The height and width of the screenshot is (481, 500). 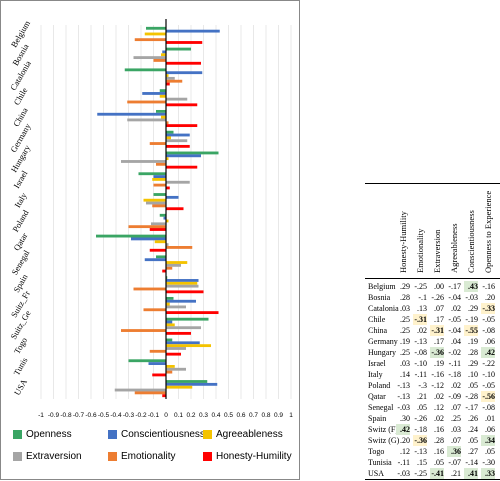 I want to click on bar-emotionality-italy, so click(x=159, y=206).